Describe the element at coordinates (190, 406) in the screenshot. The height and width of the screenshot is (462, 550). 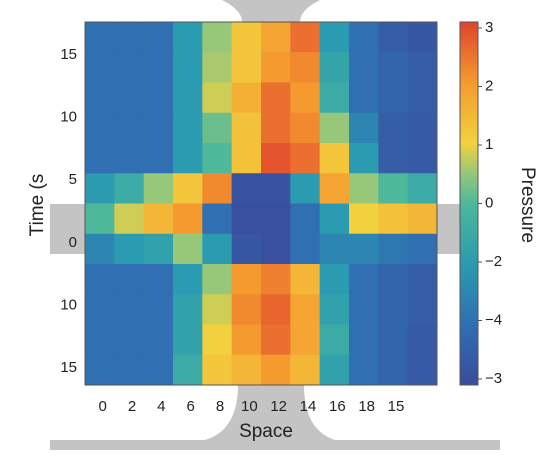
I see `x-tick-label: 6` at that location.